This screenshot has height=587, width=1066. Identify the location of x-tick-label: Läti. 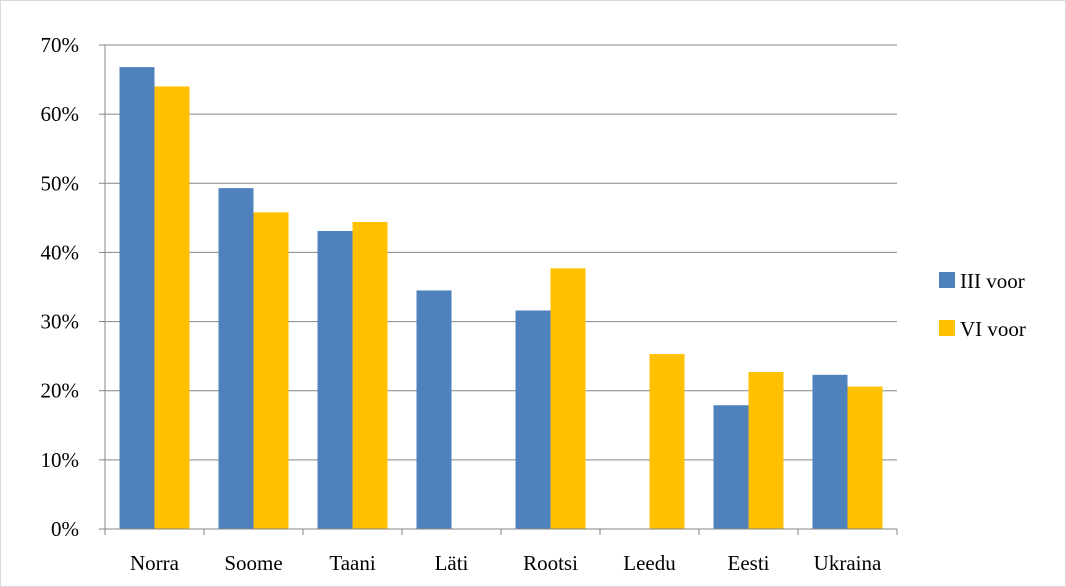
(452, 563).